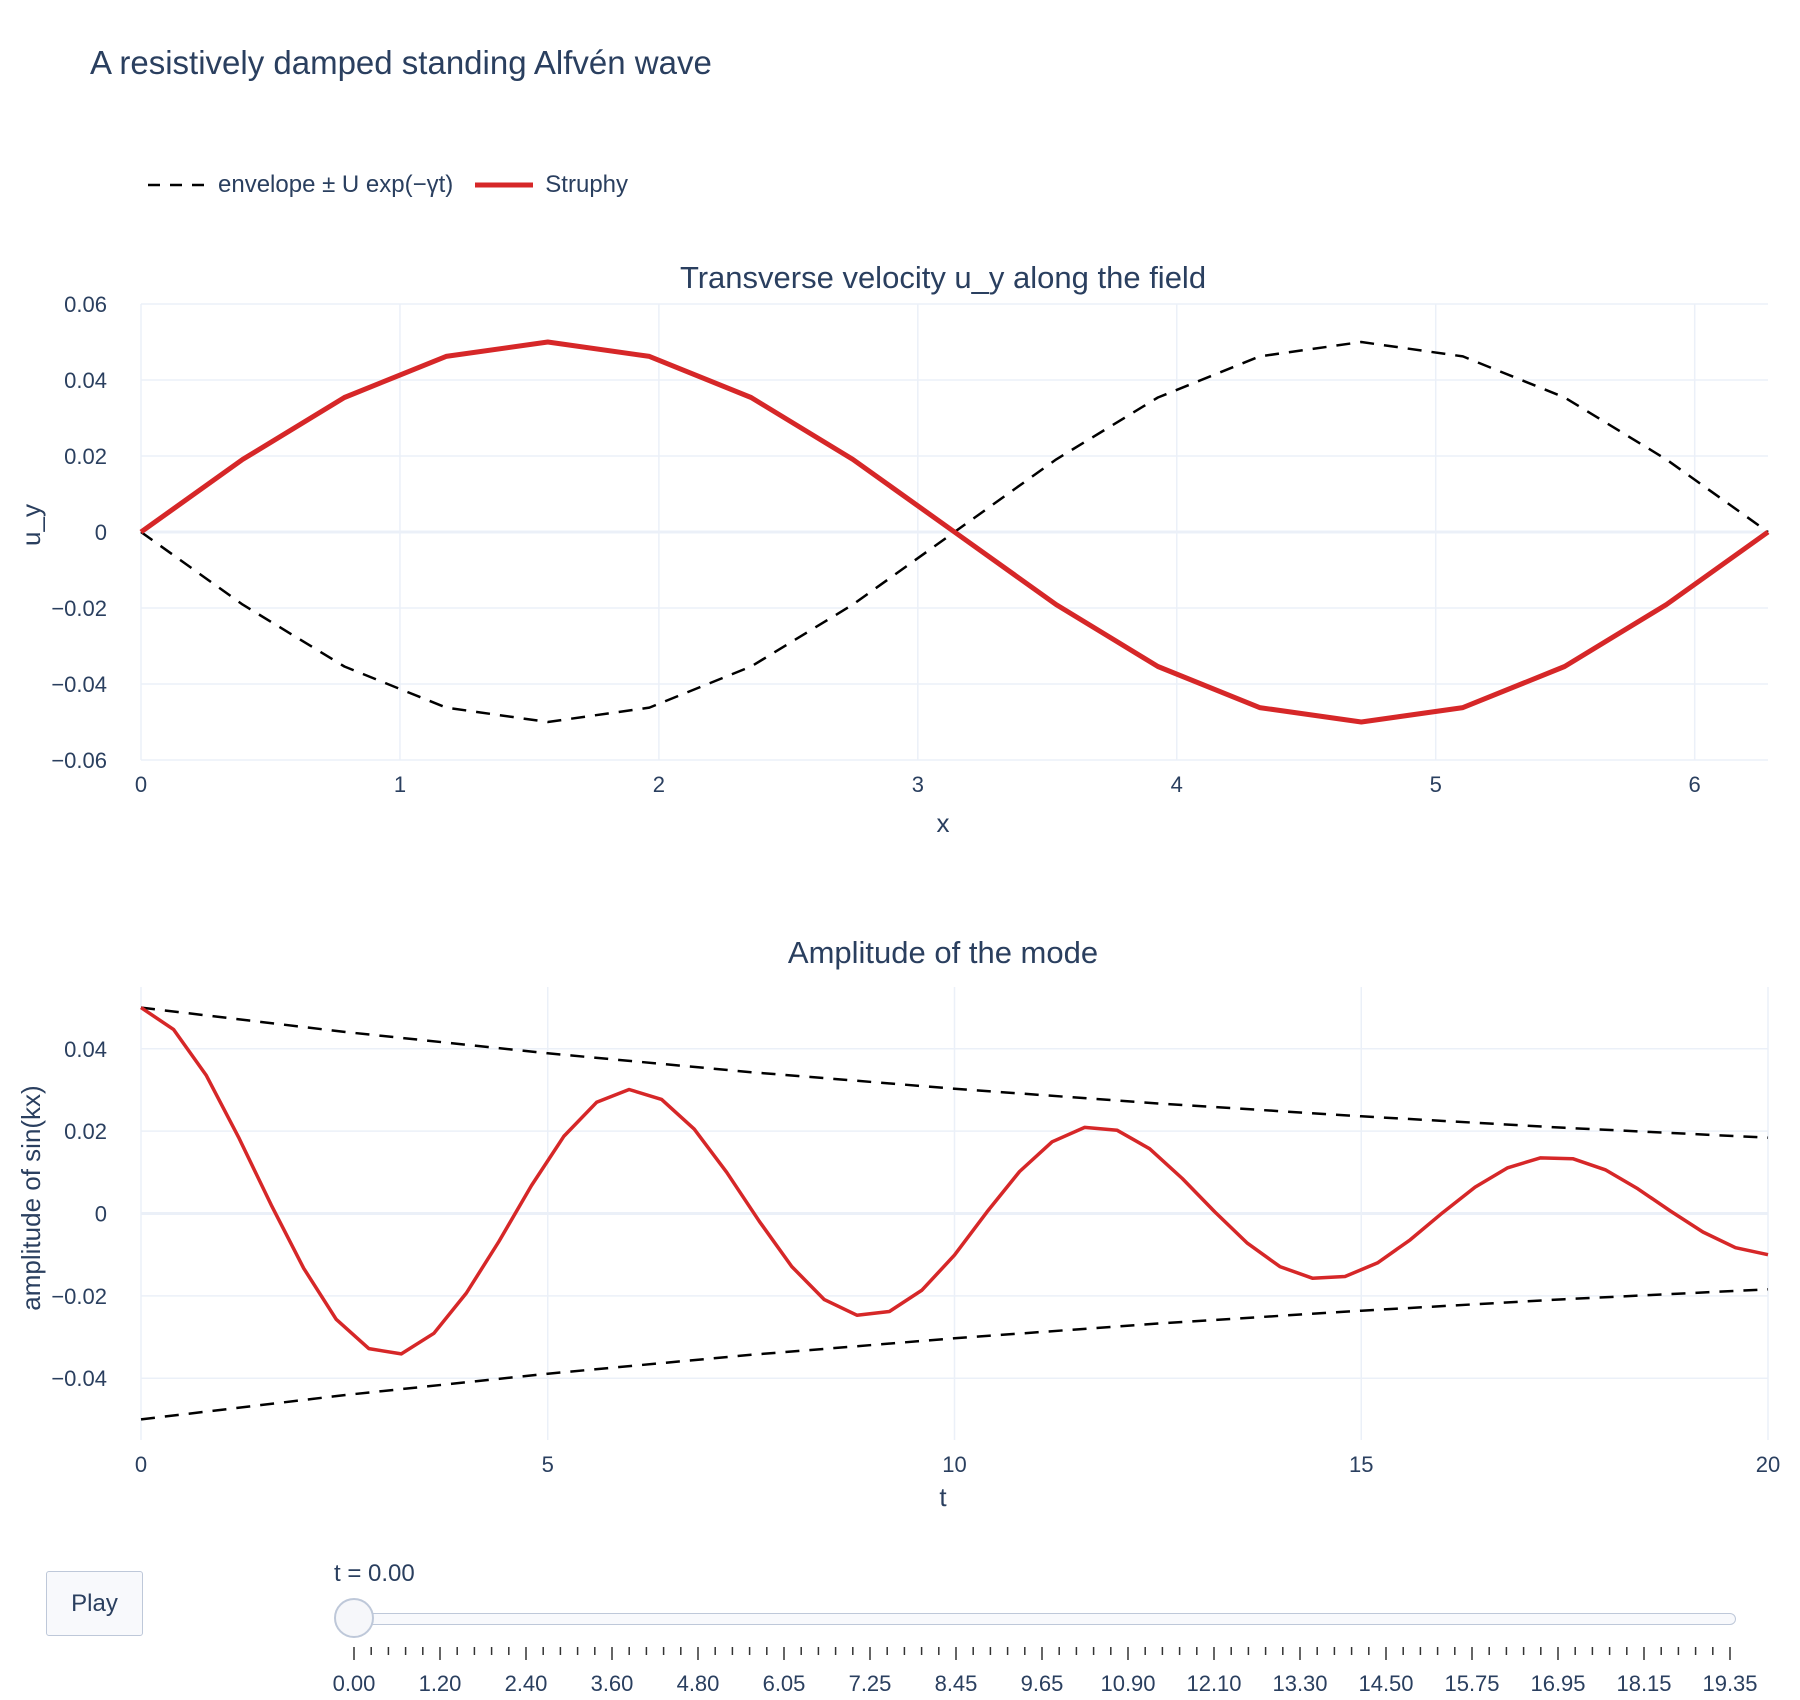 This screenshot has width=1800, height=1700. I want to click on subplot2-y-tick-label: −0.02, so click(79, 1296).